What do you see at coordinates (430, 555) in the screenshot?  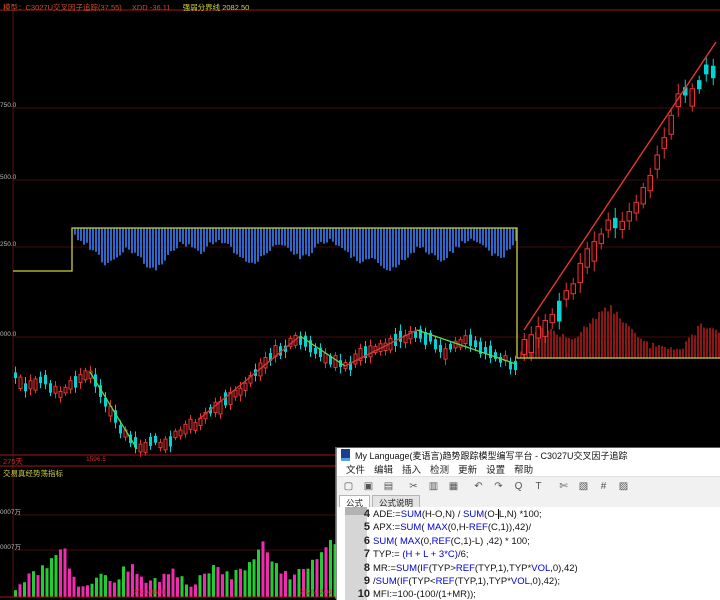 I see `keyword-token: (H + L + 3*C)` at bounding box center [430, 555].